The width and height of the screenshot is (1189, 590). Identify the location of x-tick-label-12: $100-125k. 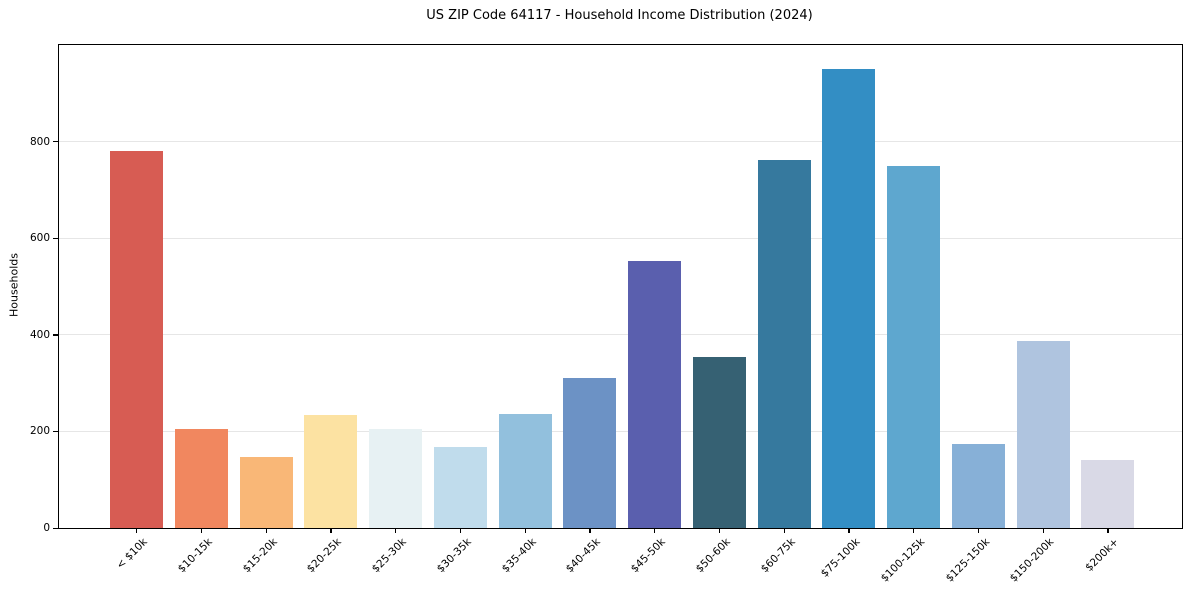
(902, 560).